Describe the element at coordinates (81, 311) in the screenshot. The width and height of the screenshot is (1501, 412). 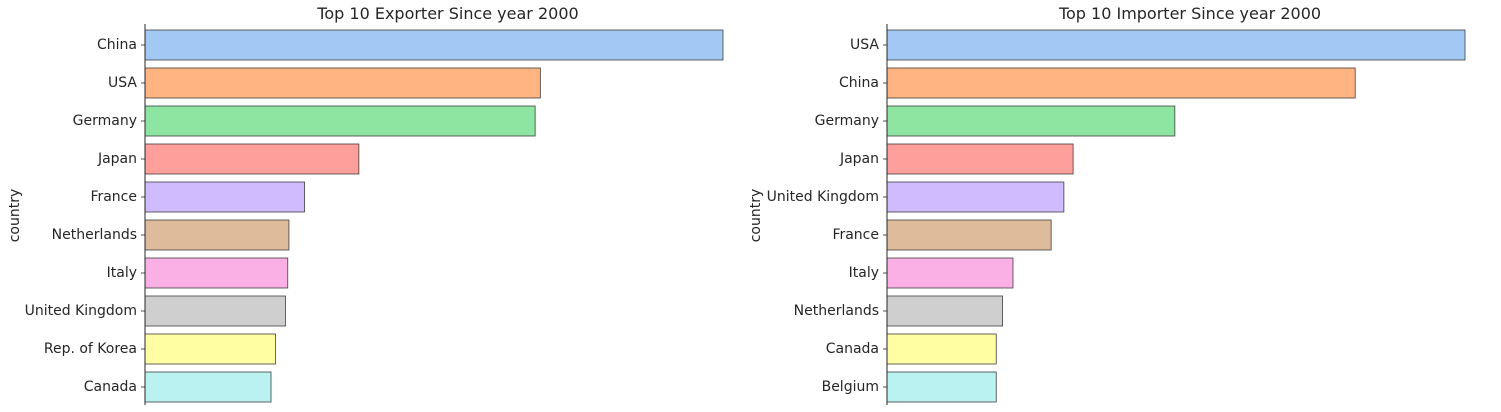
I see `exporter-tick-label: United Kingdom` at that location.